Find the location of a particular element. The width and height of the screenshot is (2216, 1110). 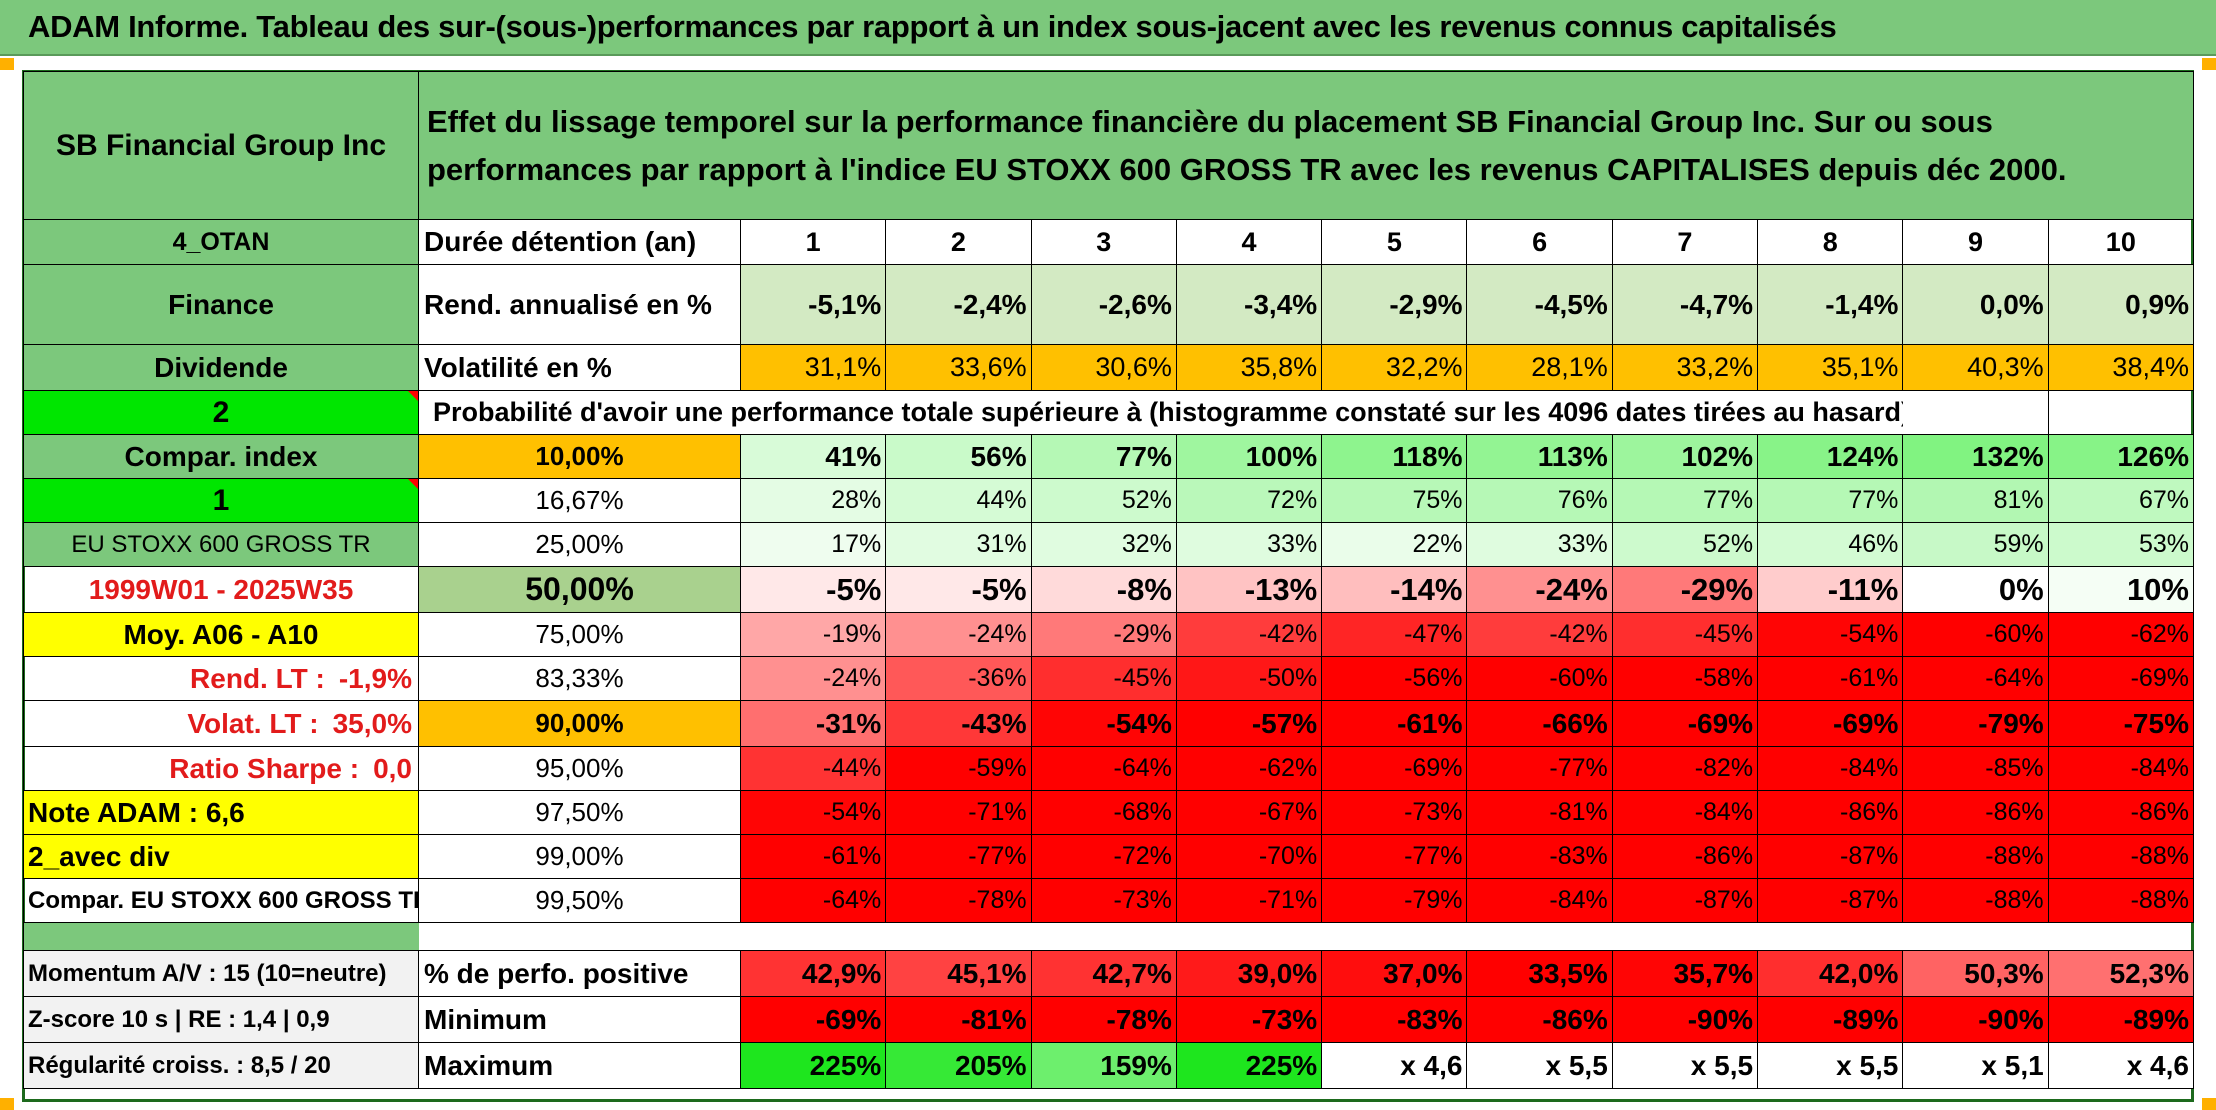

annualized-return-cell: -3,4% is located at coordinates (1249, 304).